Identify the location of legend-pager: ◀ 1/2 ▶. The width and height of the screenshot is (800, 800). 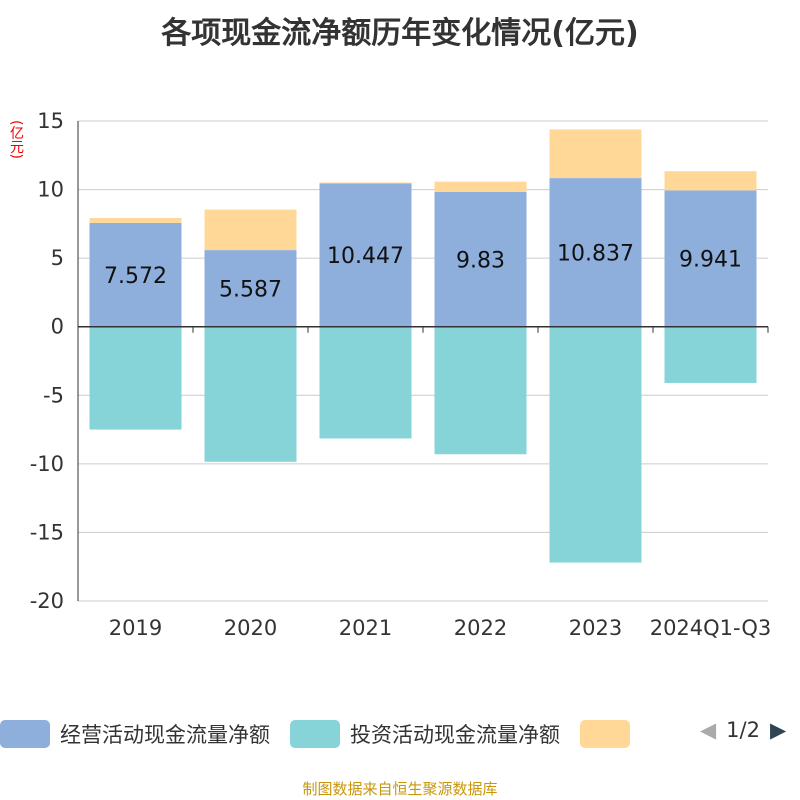
(743, 730).